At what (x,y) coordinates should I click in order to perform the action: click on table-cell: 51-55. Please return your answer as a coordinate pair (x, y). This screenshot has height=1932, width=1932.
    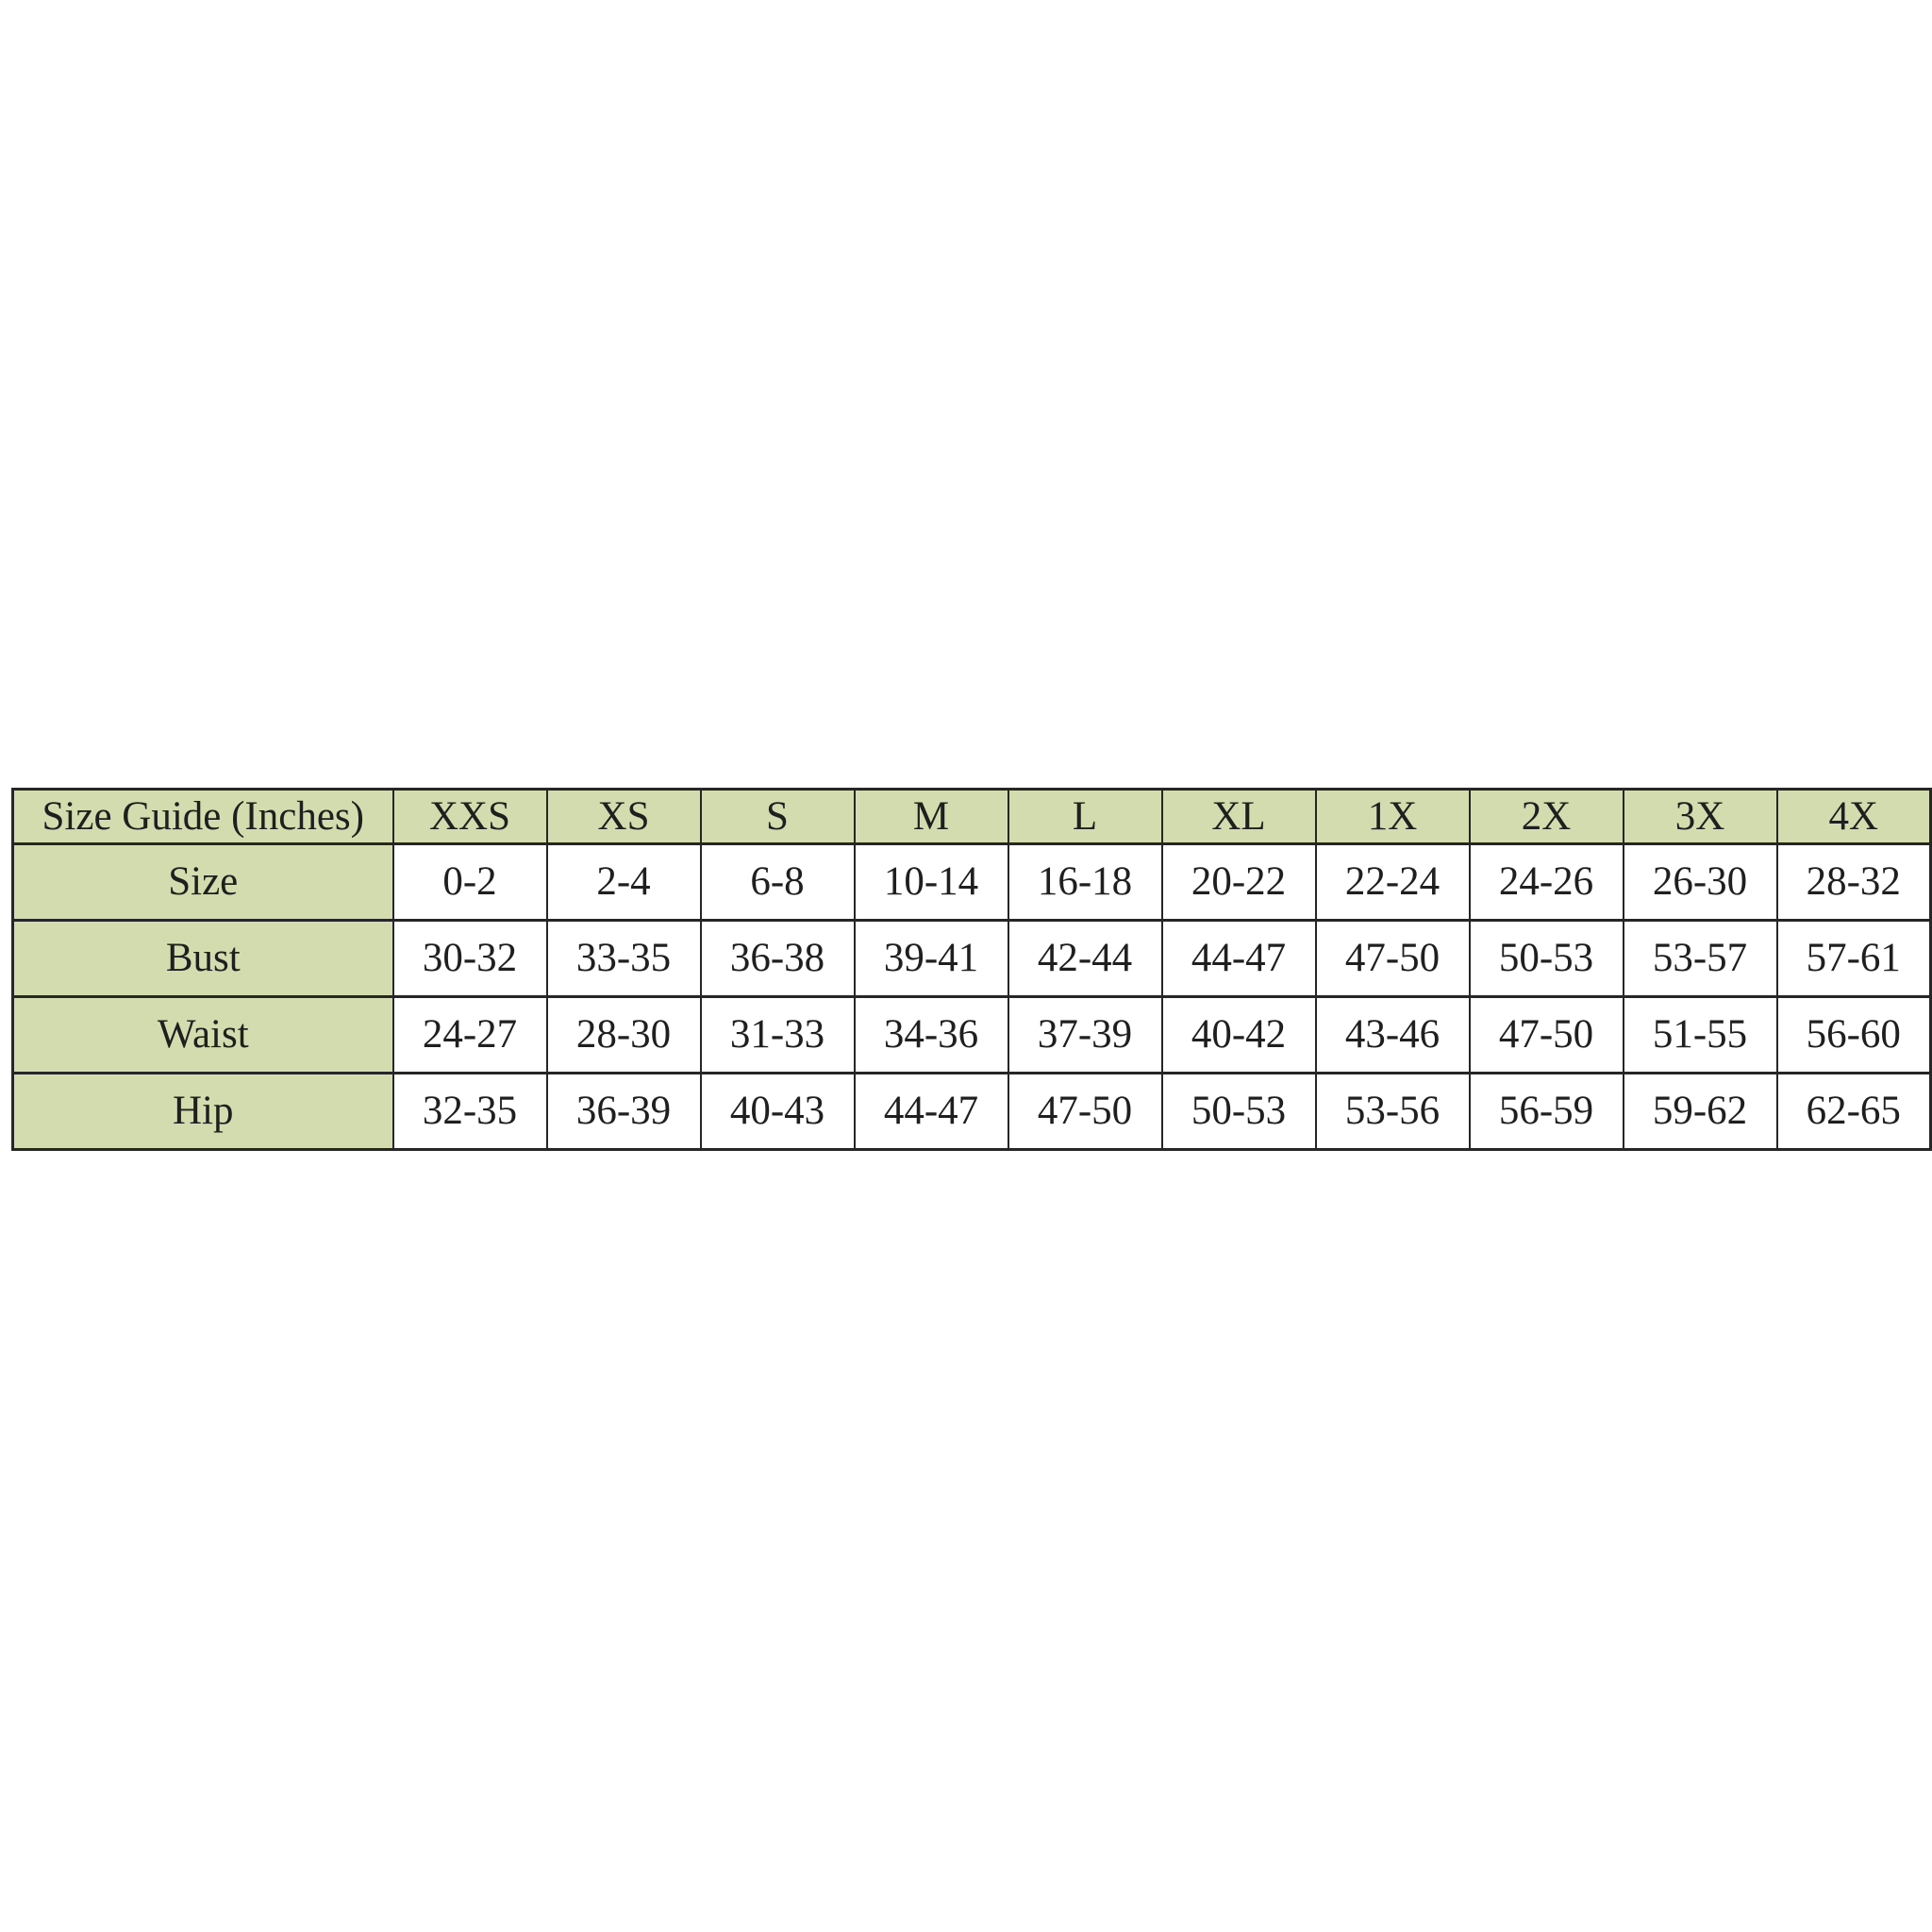
    Looking at the image, I should click on (1700, 1035).